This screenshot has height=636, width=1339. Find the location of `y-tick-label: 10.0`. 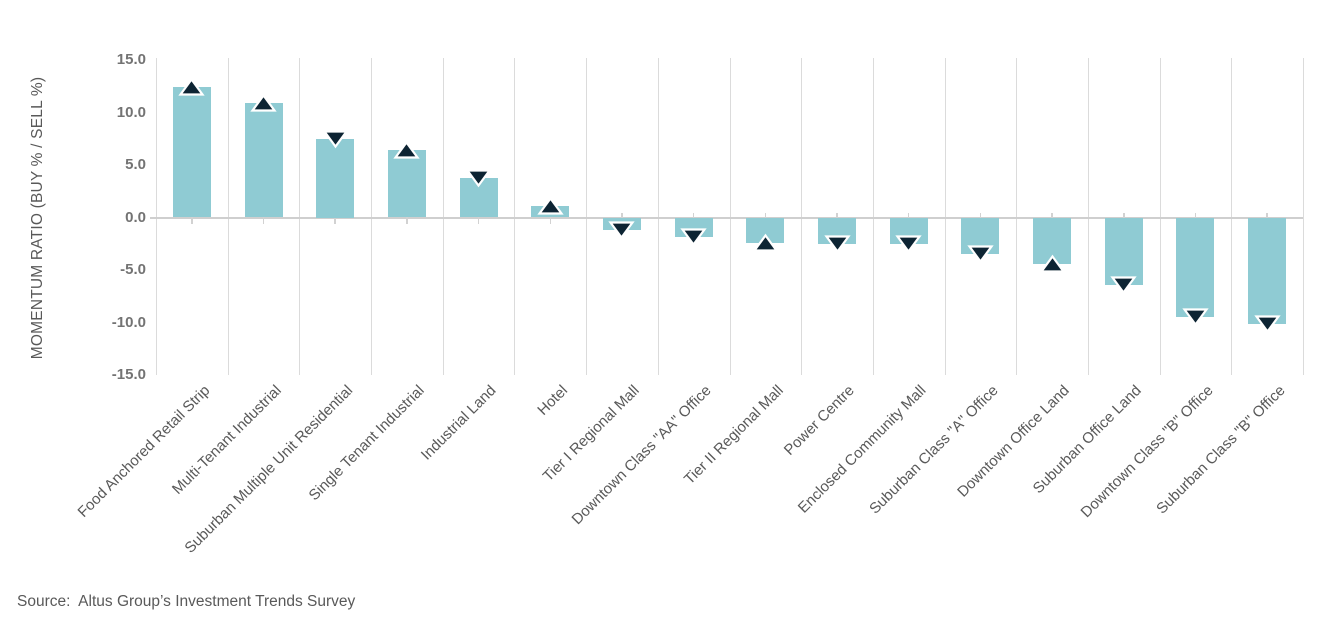

y-tick-label: 10.0 is located at coordinates (131, 112).